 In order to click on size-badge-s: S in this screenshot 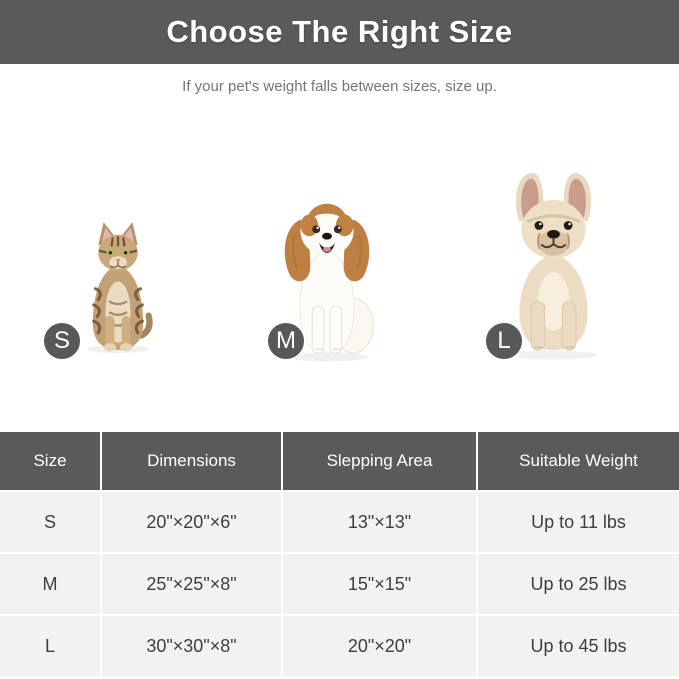, I will do `click(62, 341)`.